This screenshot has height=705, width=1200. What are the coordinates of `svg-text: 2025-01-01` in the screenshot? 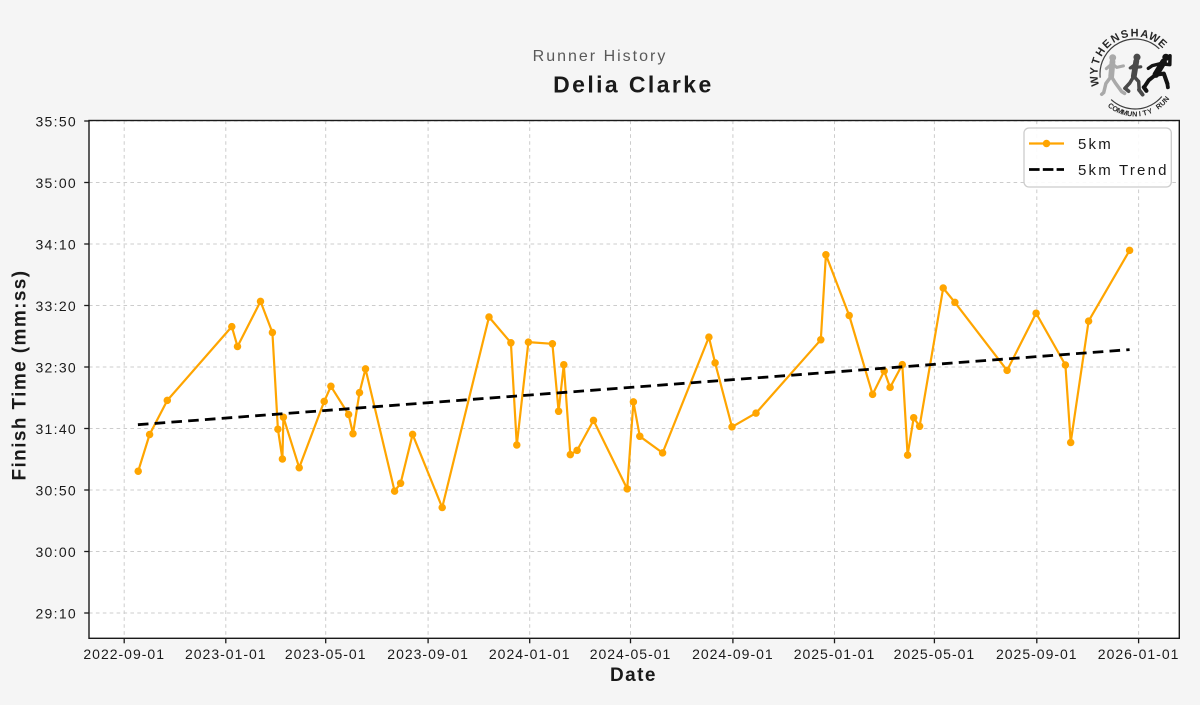 It's located at (835, 654).